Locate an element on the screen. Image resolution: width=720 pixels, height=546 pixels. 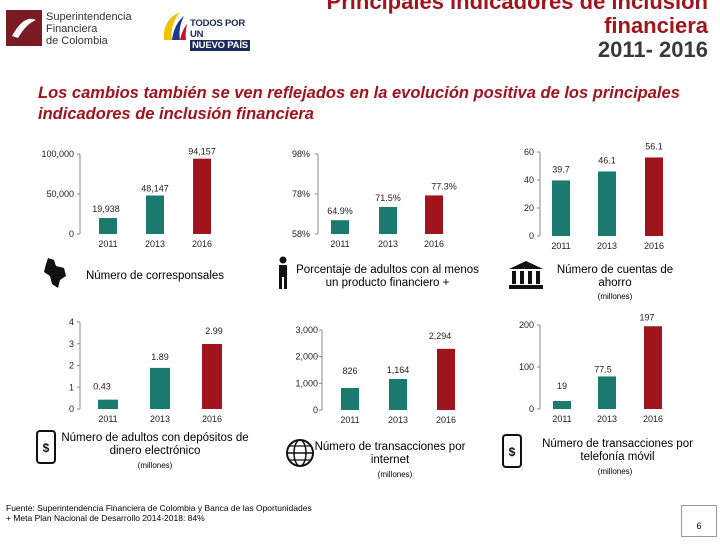
logo-sfc-line-3: de Colombia is located at coordinates (77, 41).